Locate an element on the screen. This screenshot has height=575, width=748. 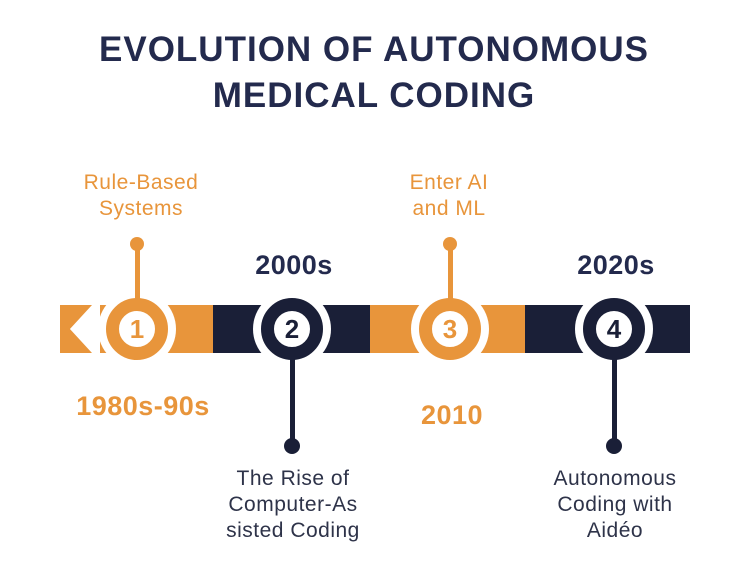
page-title-line-1: EVOLUTION OF AUTONOMOUS is located at coordinates (374, 49).